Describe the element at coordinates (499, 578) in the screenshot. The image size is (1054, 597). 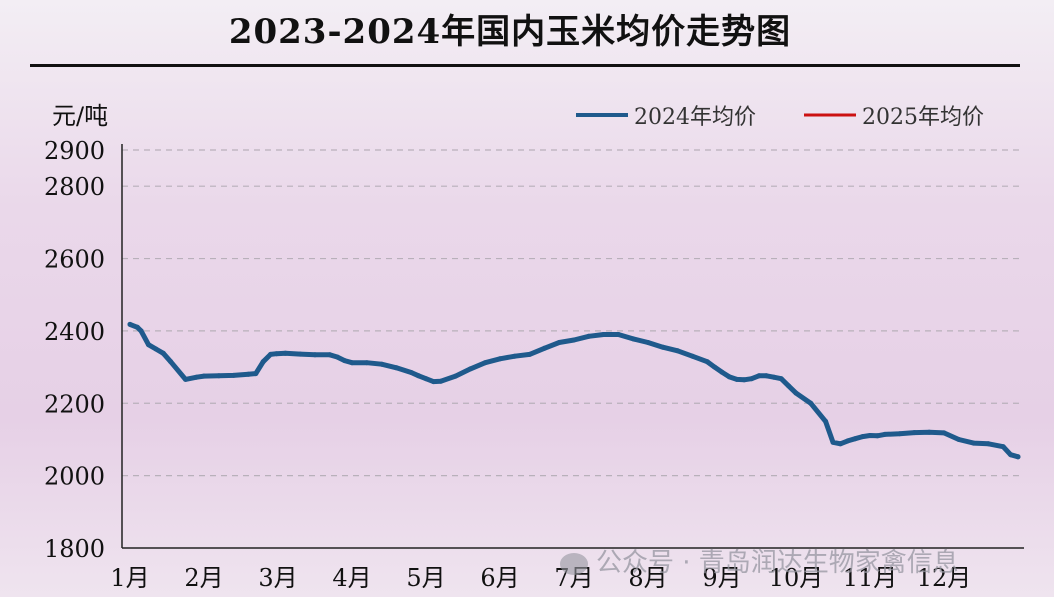
I see `x-tick-label: 6月` at that location.